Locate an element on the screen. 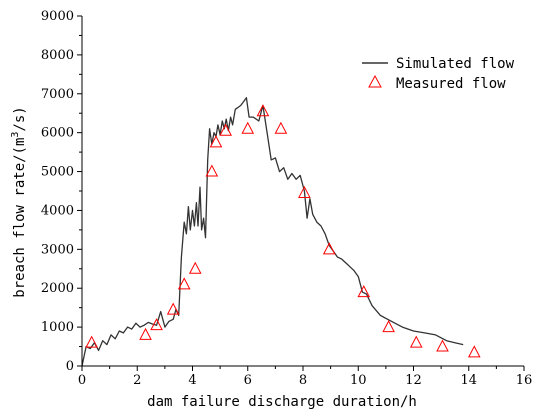  y-tick-label: 7000 is located at coordinates (57, 94).